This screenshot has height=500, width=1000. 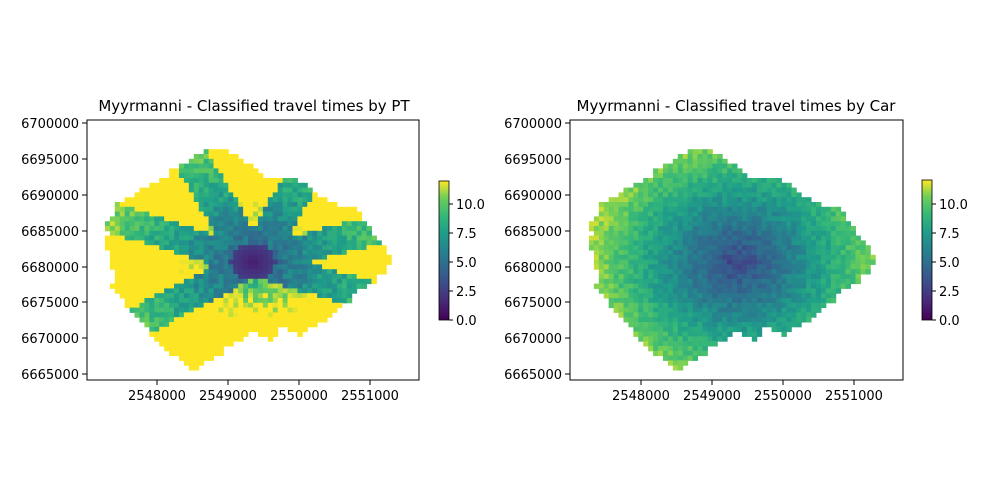 What do you see at coordinates (533, 232) in the screenshot?
I see `y-tick-label: 6685000` at bounding box center [533, 232].